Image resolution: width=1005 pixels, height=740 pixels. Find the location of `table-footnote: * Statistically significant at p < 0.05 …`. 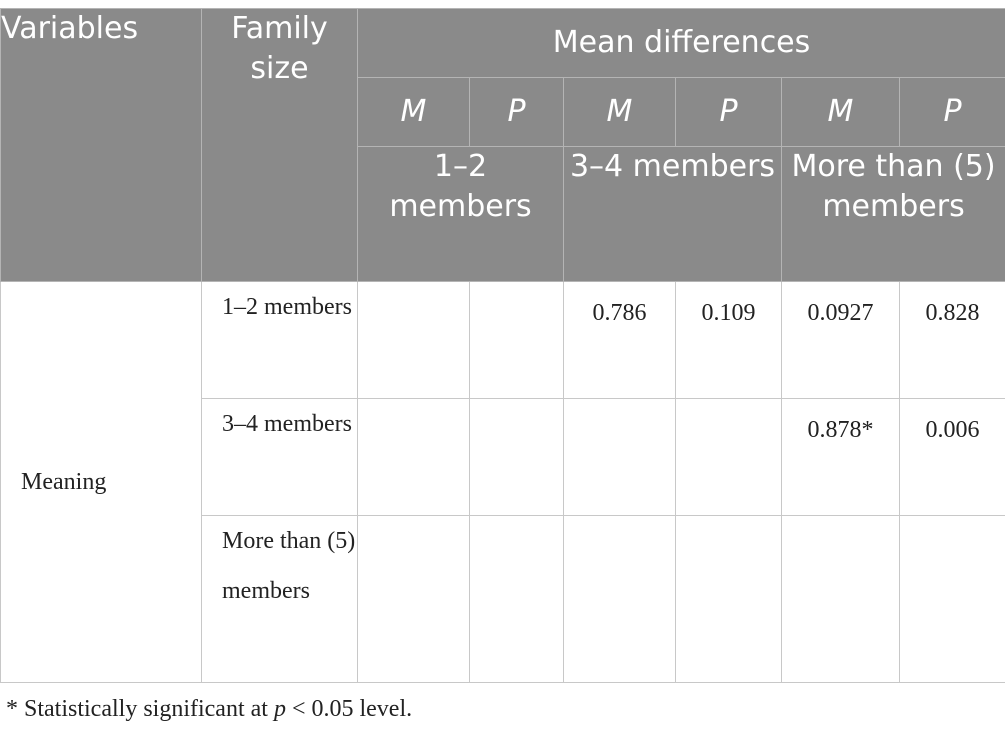

table-footnote: * Statistically significant at p < 0.05 … is located at coordinates (209, 709).